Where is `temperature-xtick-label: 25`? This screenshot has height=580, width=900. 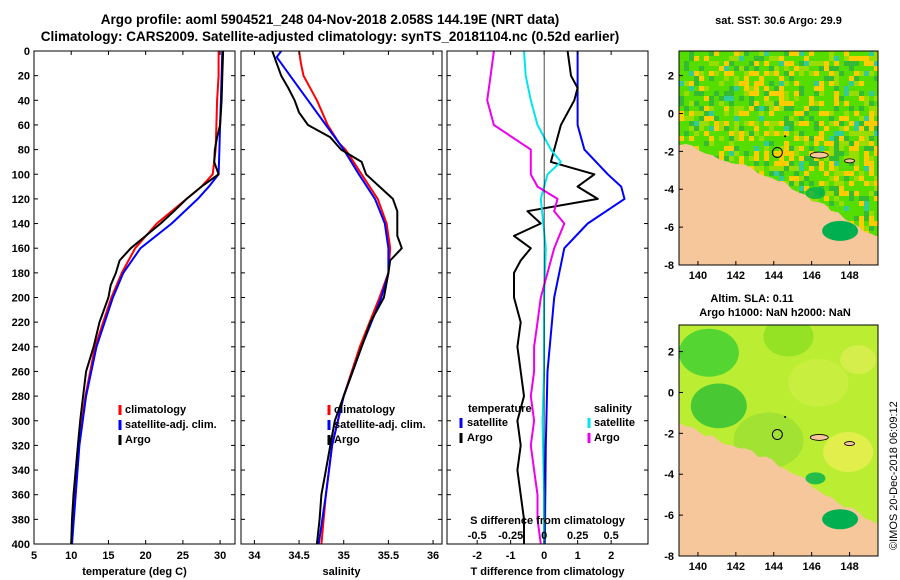 temperature-xtick-label: 25 is located at coordinates (183, 556).